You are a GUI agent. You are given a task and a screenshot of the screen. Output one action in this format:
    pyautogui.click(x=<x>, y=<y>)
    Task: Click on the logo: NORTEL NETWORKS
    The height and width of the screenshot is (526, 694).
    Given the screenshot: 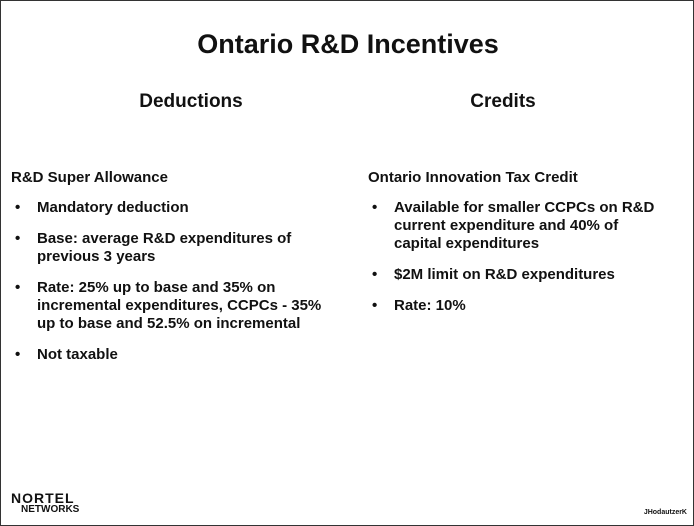 What is the action you would take?
    pyautogui.click(x=45, y=502)
    